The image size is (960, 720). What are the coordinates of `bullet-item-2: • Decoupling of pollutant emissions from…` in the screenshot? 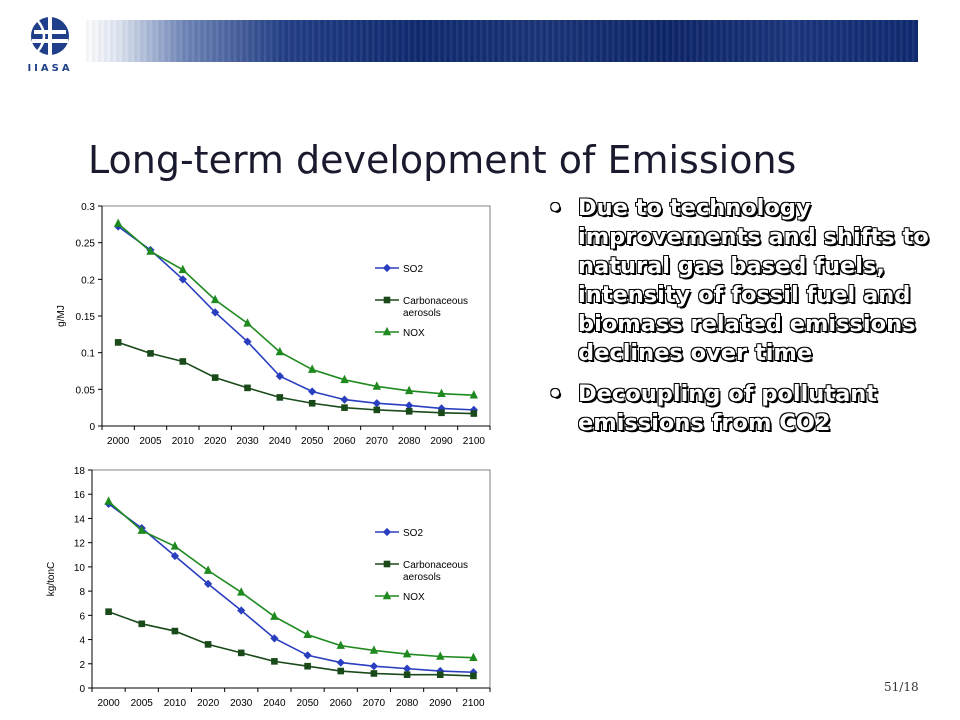 It's located at (748, 409).